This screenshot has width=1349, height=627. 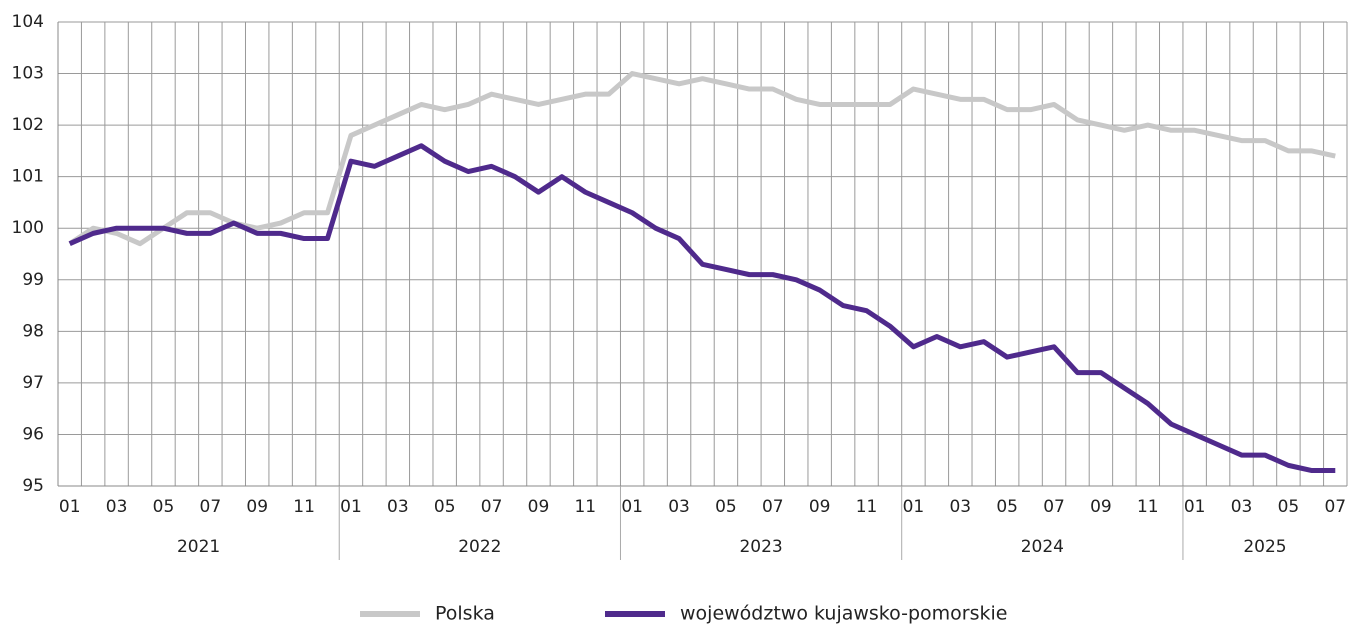 What do you see at coordinates (479, 547) in the screenshot?
I see `year-label: 2022` at bounding box center [479, 547].